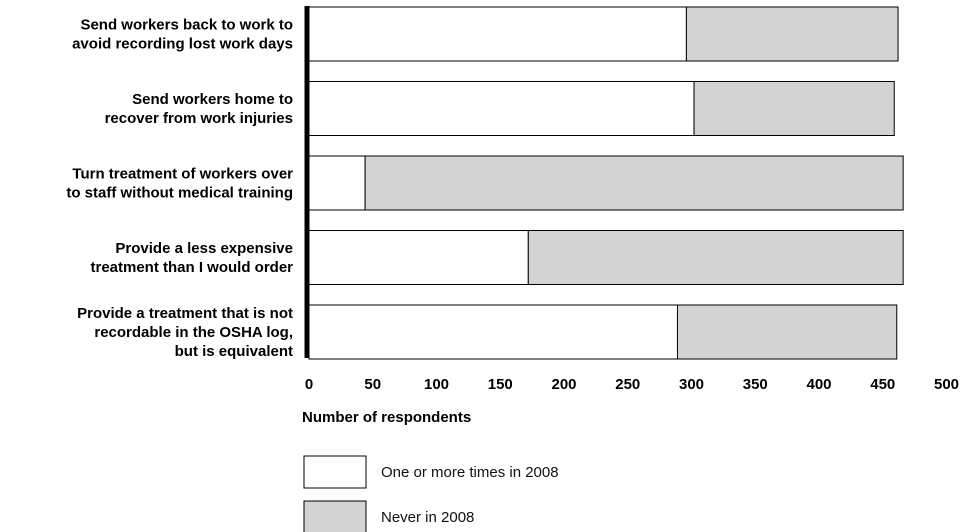 The image size is (980, 532). I want to click on category-label-5-line-2: recordable in the OSHA log,, so click(193, 332).